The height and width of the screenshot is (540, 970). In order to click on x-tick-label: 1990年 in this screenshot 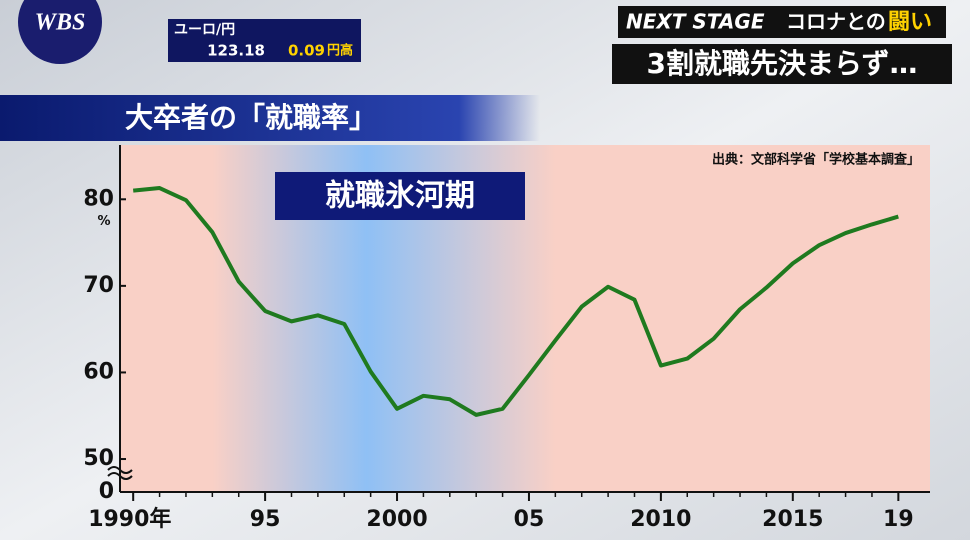, I will do `click(129, 519)`.